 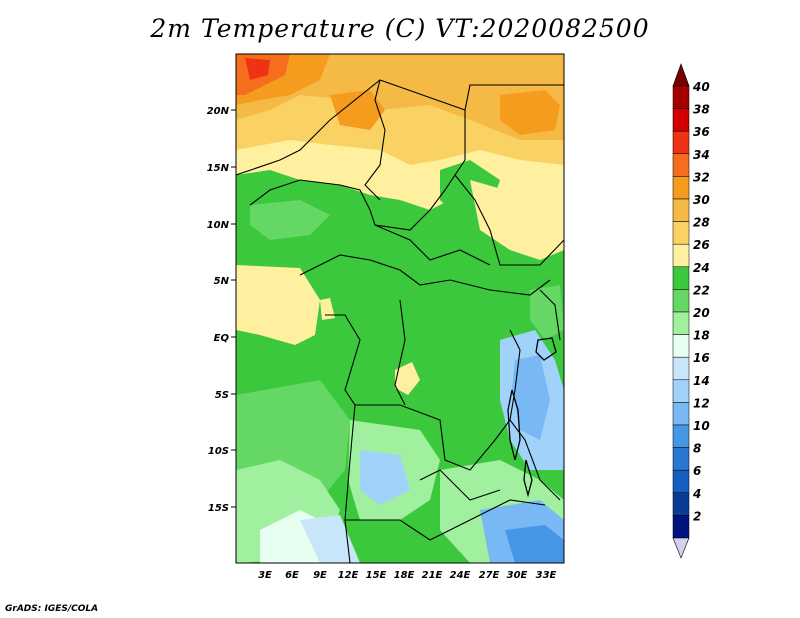 I want to click on lon-tick-label: 6E, so click(x=292, y=575).